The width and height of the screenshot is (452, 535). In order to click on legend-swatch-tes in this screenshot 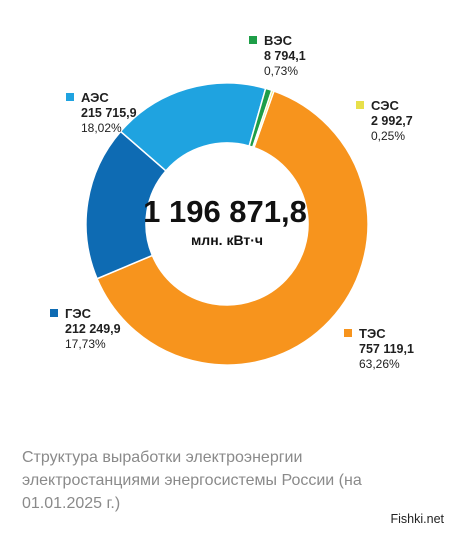, I will do `click(348, 333)`.